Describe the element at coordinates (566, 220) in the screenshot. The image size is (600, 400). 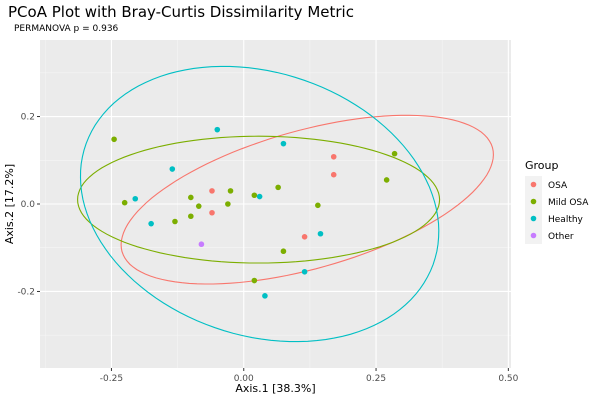
I see `legend-label-healthy: Healthy` at that location.